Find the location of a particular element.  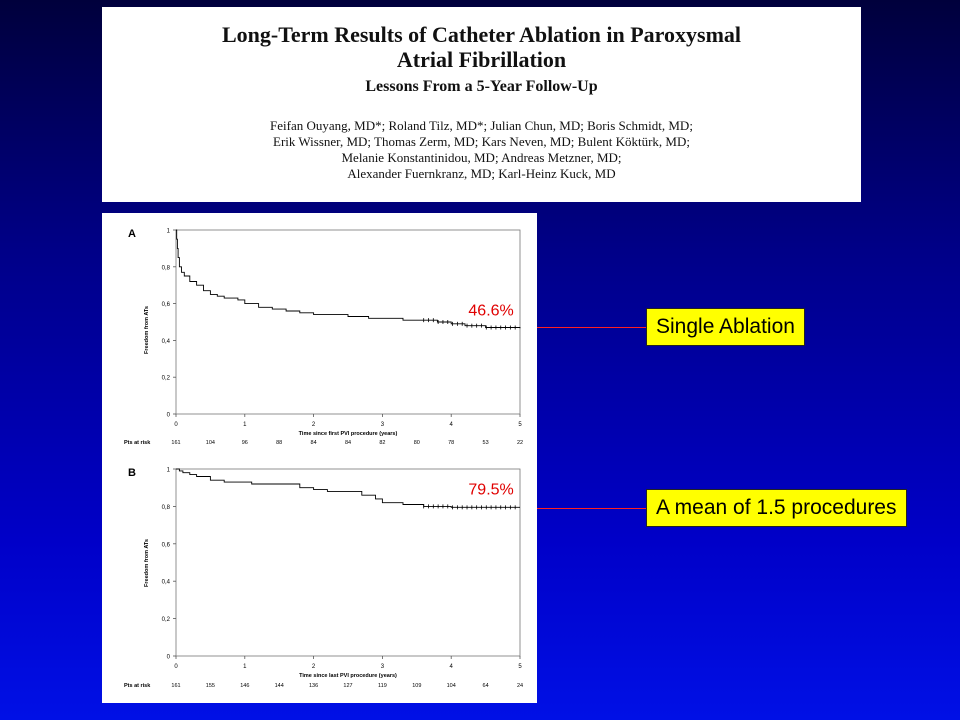

at-risk-count: 82 is located at coordinates (382, 443).